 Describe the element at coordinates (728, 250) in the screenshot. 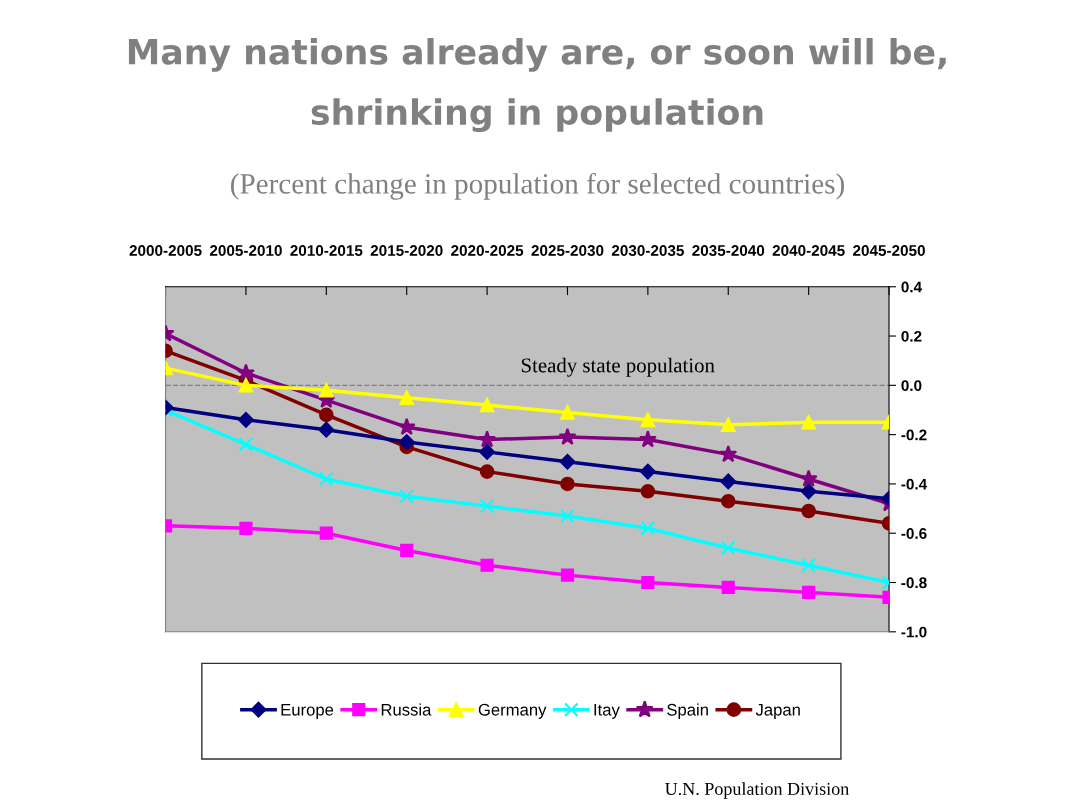

I see `x-tick-label: 2035-2040` at that location.